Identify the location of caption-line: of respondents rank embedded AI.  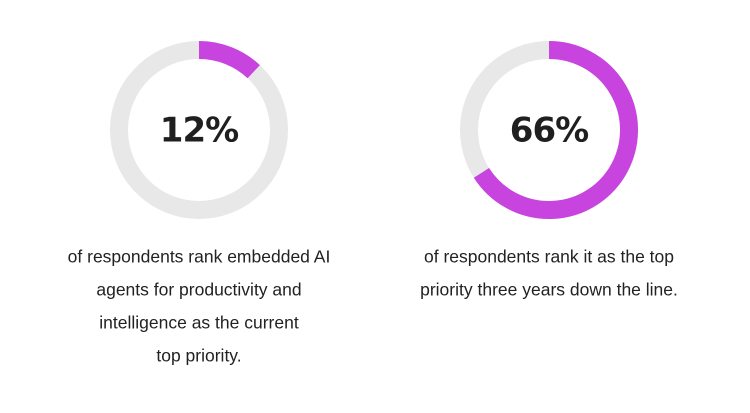
(199, 257).